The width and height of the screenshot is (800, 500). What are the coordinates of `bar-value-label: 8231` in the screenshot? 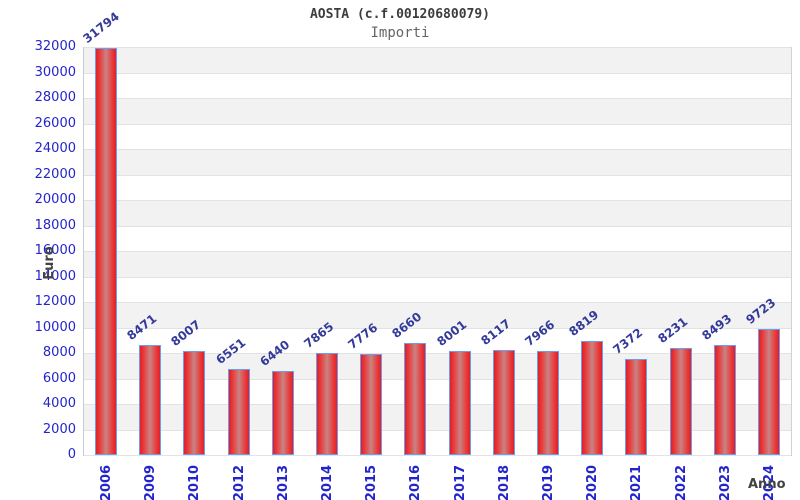 It's located at (672, 330).